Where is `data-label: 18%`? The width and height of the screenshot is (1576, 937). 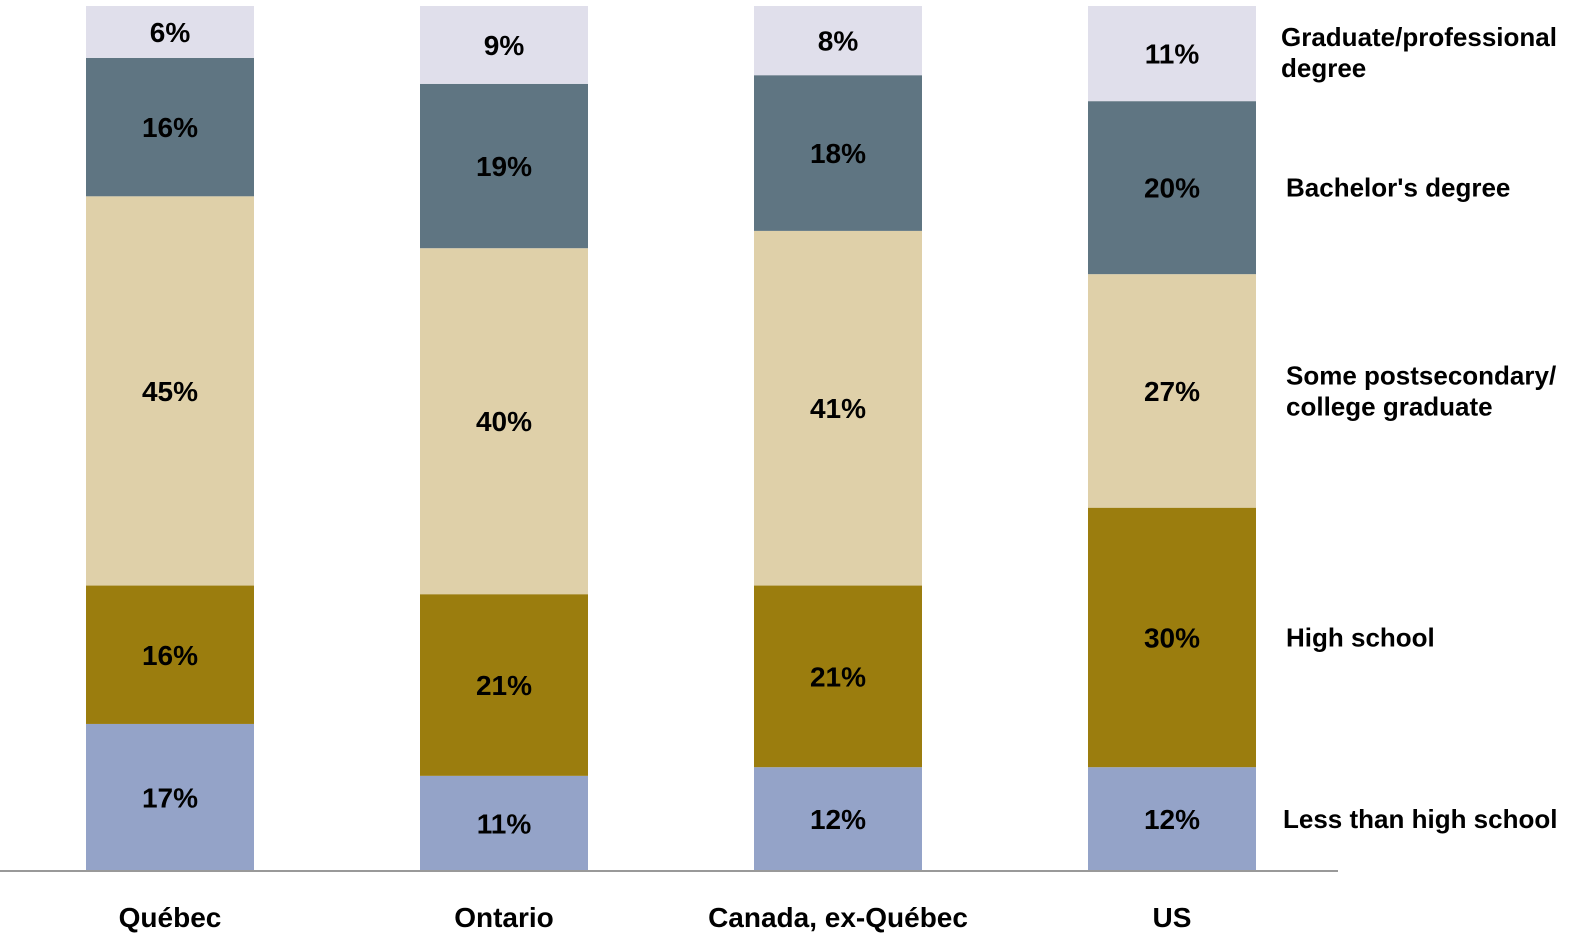 data-label: 18% is located at coordinates (838, 153).